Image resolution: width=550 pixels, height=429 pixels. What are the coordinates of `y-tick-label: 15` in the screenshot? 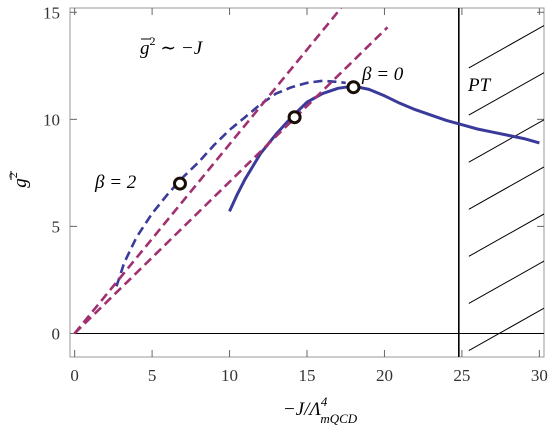 It's located at (51, 12).